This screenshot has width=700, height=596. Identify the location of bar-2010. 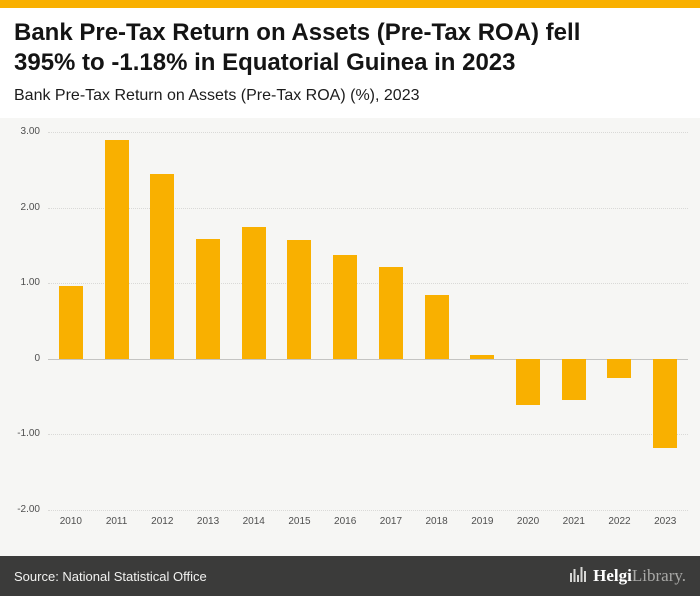
(70, 322).